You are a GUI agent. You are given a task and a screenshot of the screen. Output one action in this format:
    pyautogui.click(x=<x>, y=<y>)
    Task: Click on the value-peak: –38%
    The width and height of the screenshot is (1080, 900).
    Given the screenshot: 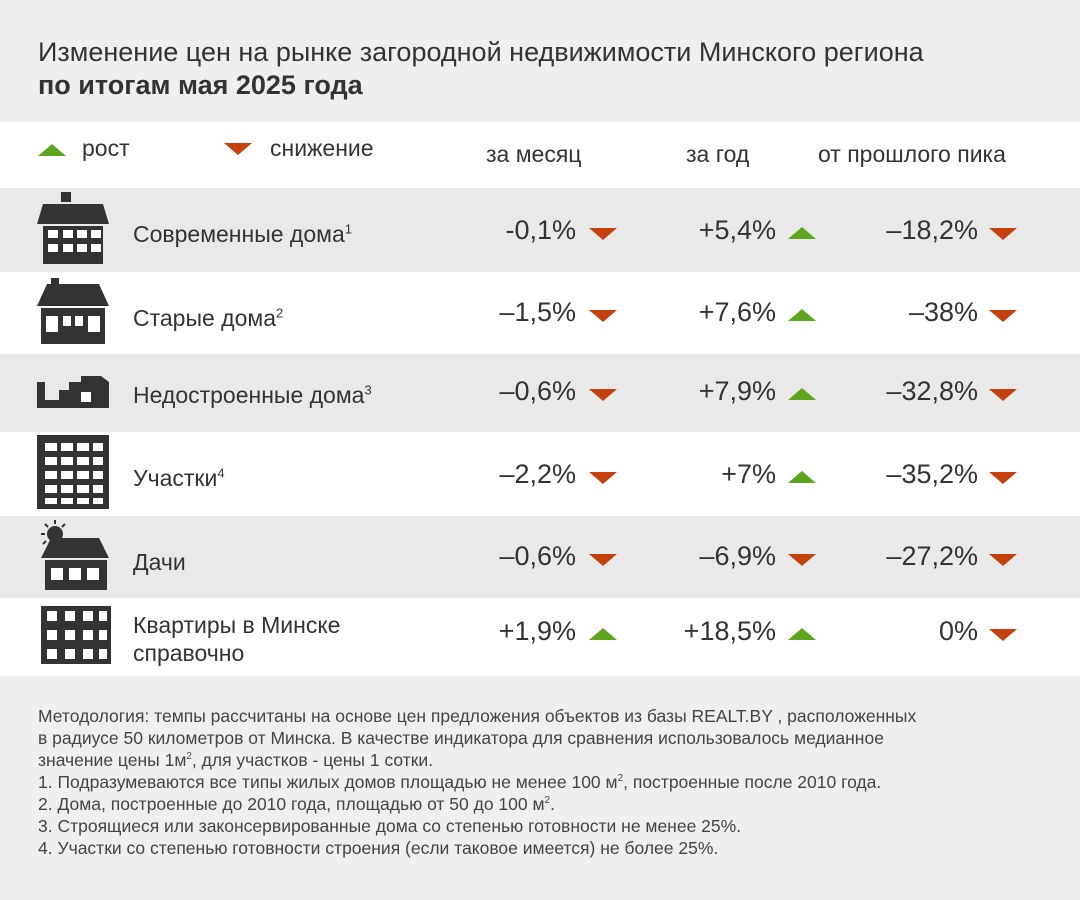 What is the action you would take?
    pyautogui.click(x=943, y=312)
    